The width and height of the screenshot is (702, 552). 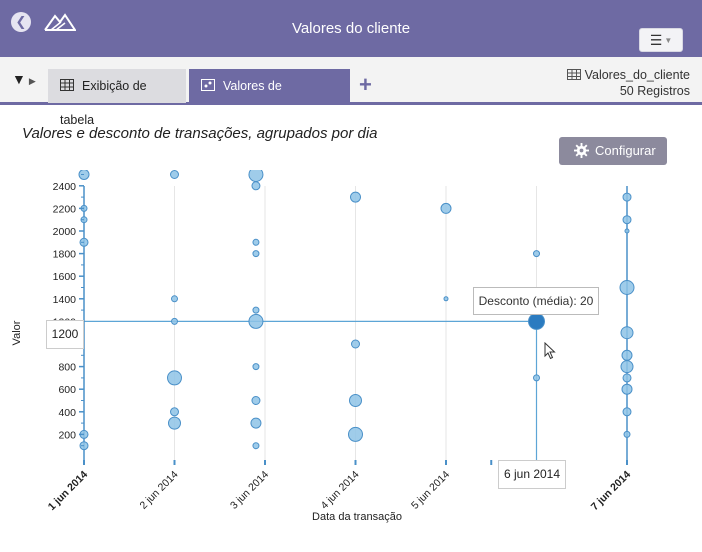 What do you see at coordinates (65, 187) in the screenshot?
I see `y-tick-label: 2400` at bounding box center [65, 187].